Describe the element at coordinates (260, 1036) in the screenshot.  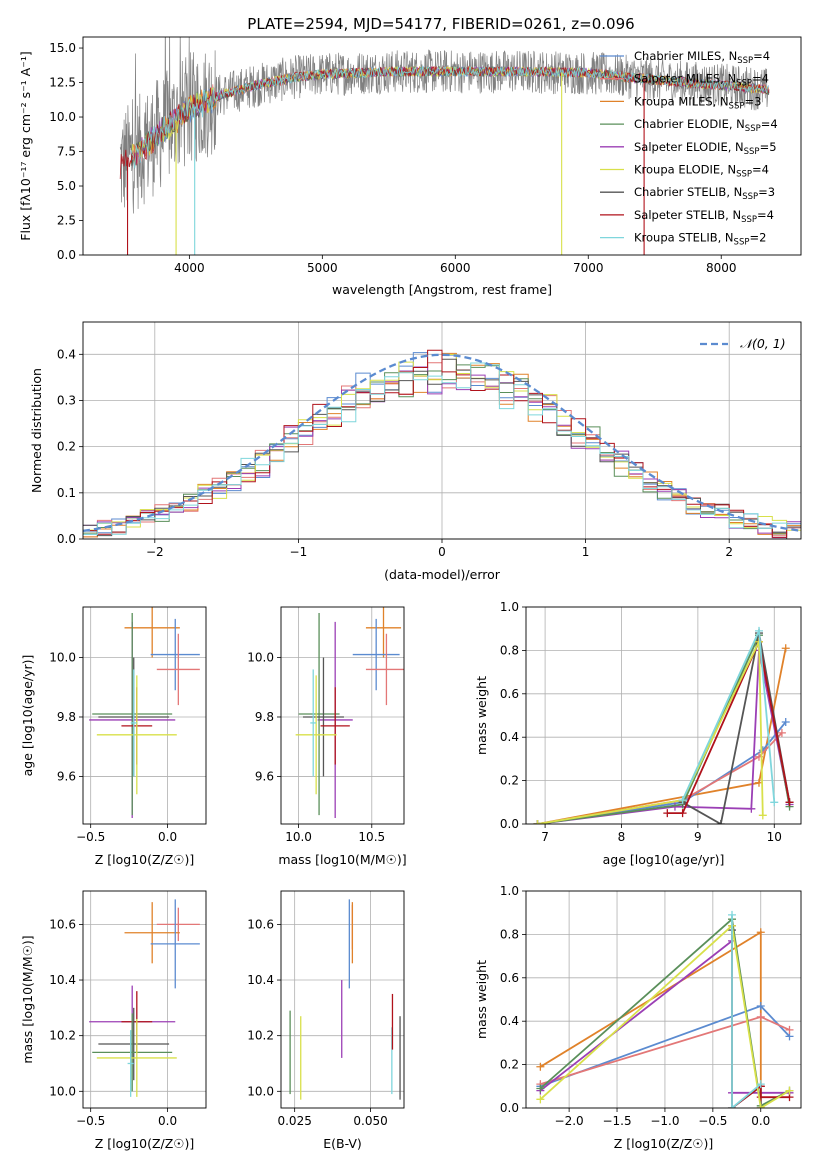
I see `mass-vs-EBV-ytick-label: 10.2` at that location.